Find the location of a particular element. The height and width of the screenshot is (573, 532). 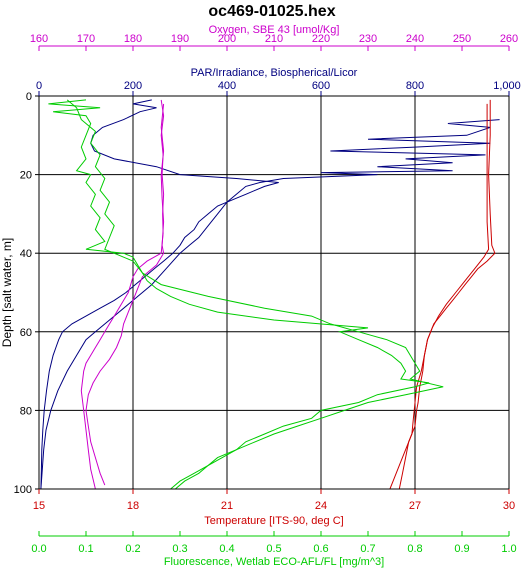

x-tick-label-oxygen: 160 is located at coordinates (39, 39).